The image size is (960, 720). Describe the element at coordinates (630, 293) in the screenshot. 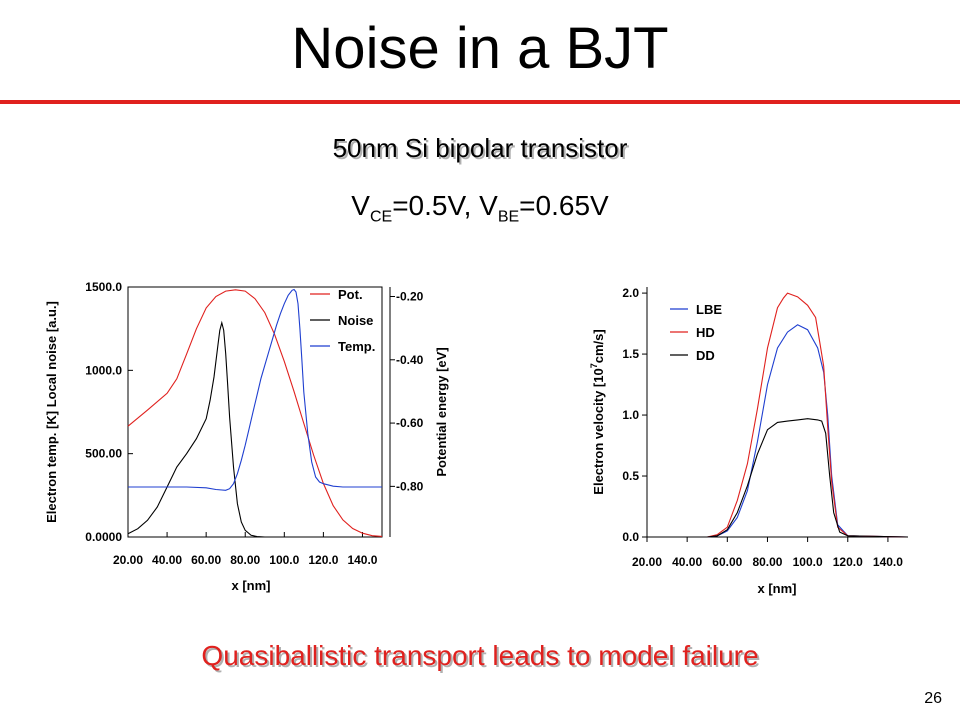

I see `chart2-y-tick-label: 2.0` at that location.